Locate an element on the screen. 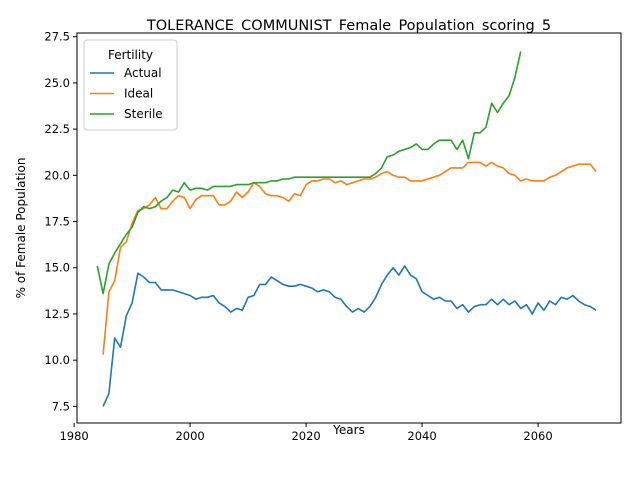 This screenshot has height=480, width=640. legend-title: Fertility is located at coordinates (130, 55).